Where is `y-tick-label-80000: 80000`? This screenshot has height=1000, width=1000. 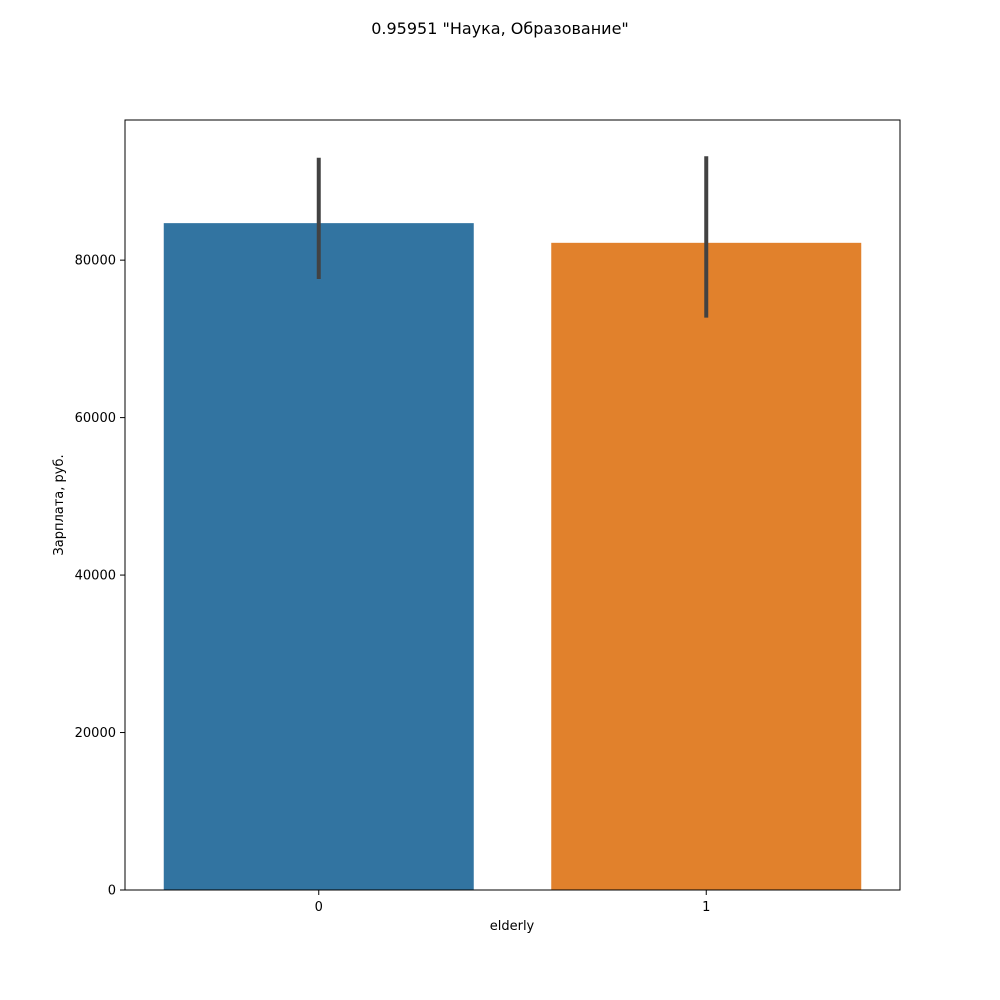 y-tick-label-80000: 80000 is located at coordinates (95, 261).